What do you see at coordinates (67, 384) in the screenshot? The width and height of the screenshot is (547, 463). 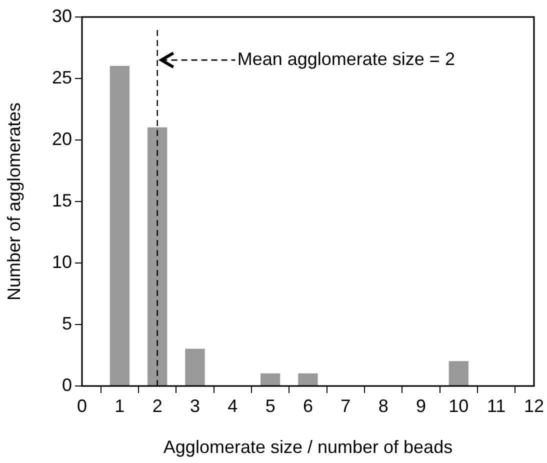 I see `y-tick-label: 0` at bounding box center [67, 384].